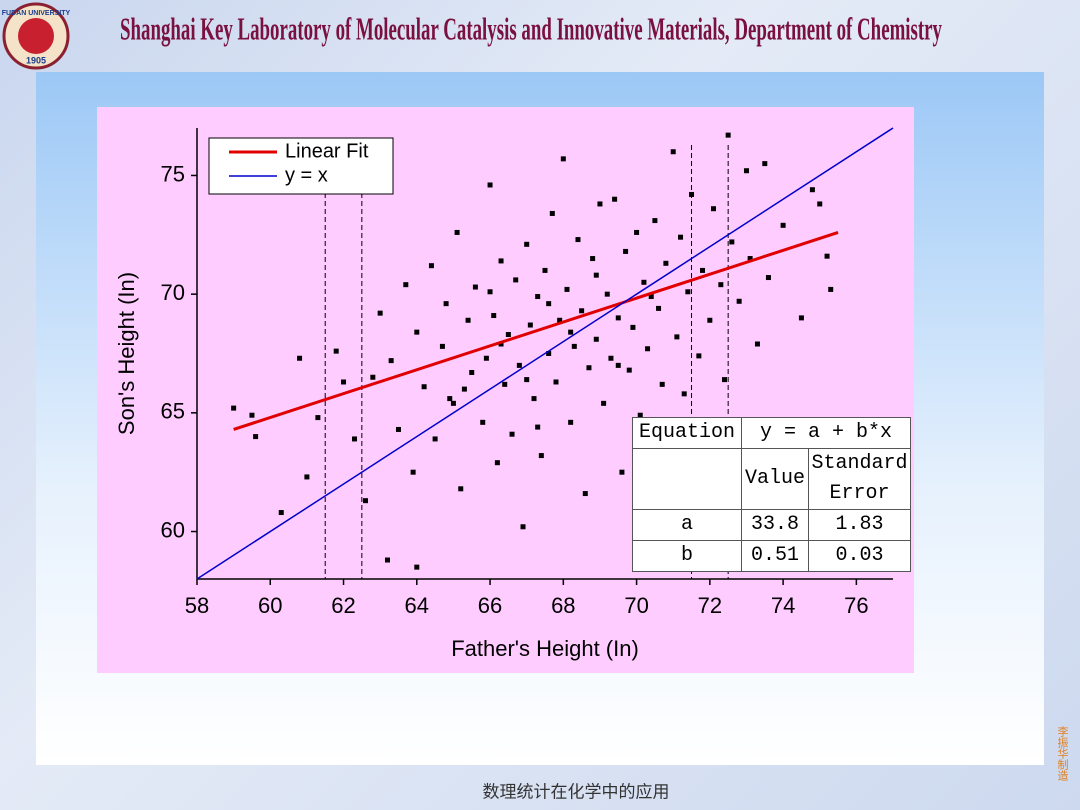 The height and width of the screenshot is (810, 1080). Describe the element at coordinates (826, 433) in the screenshot. I see `cell: y = a + b*x` at that location.